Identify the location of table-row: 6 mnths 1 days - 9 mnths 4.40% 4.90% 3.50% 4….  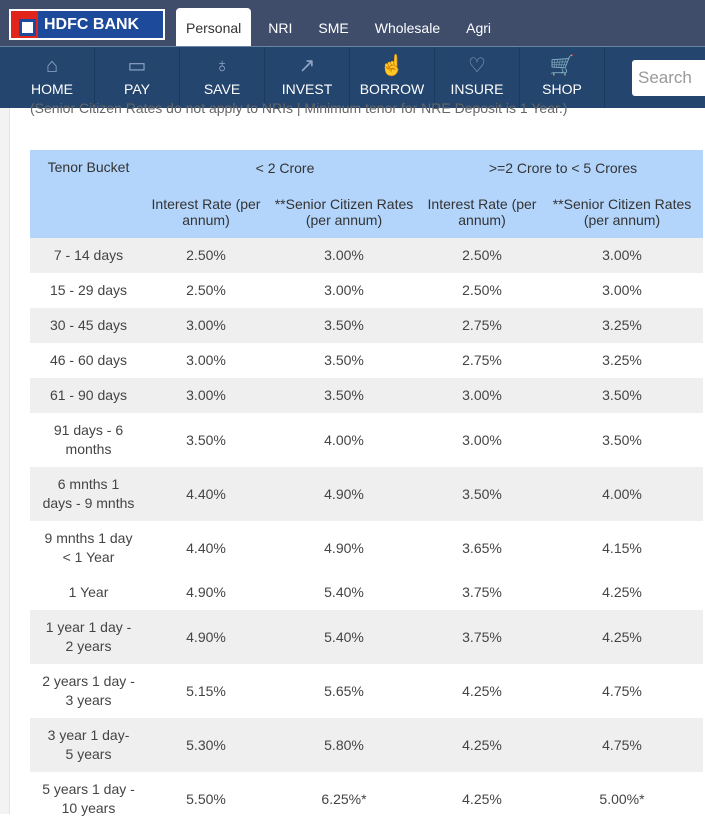
(366, 494).